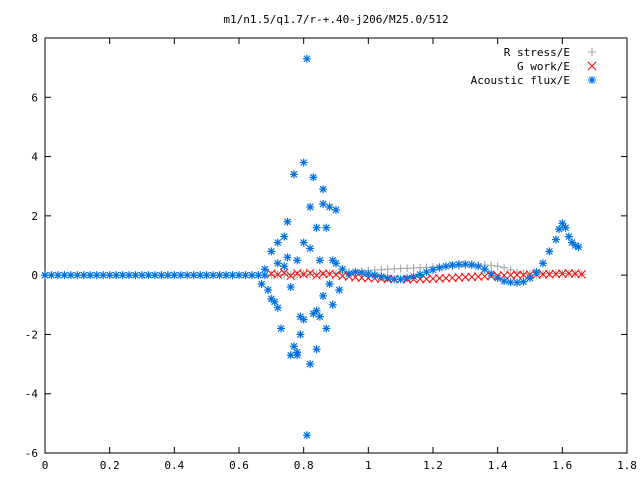 This screenshot has width=640, height=480. Describe the element at coordinates (537, 52) in the screenshot. I see `legend-label: R stress/E` at that location.